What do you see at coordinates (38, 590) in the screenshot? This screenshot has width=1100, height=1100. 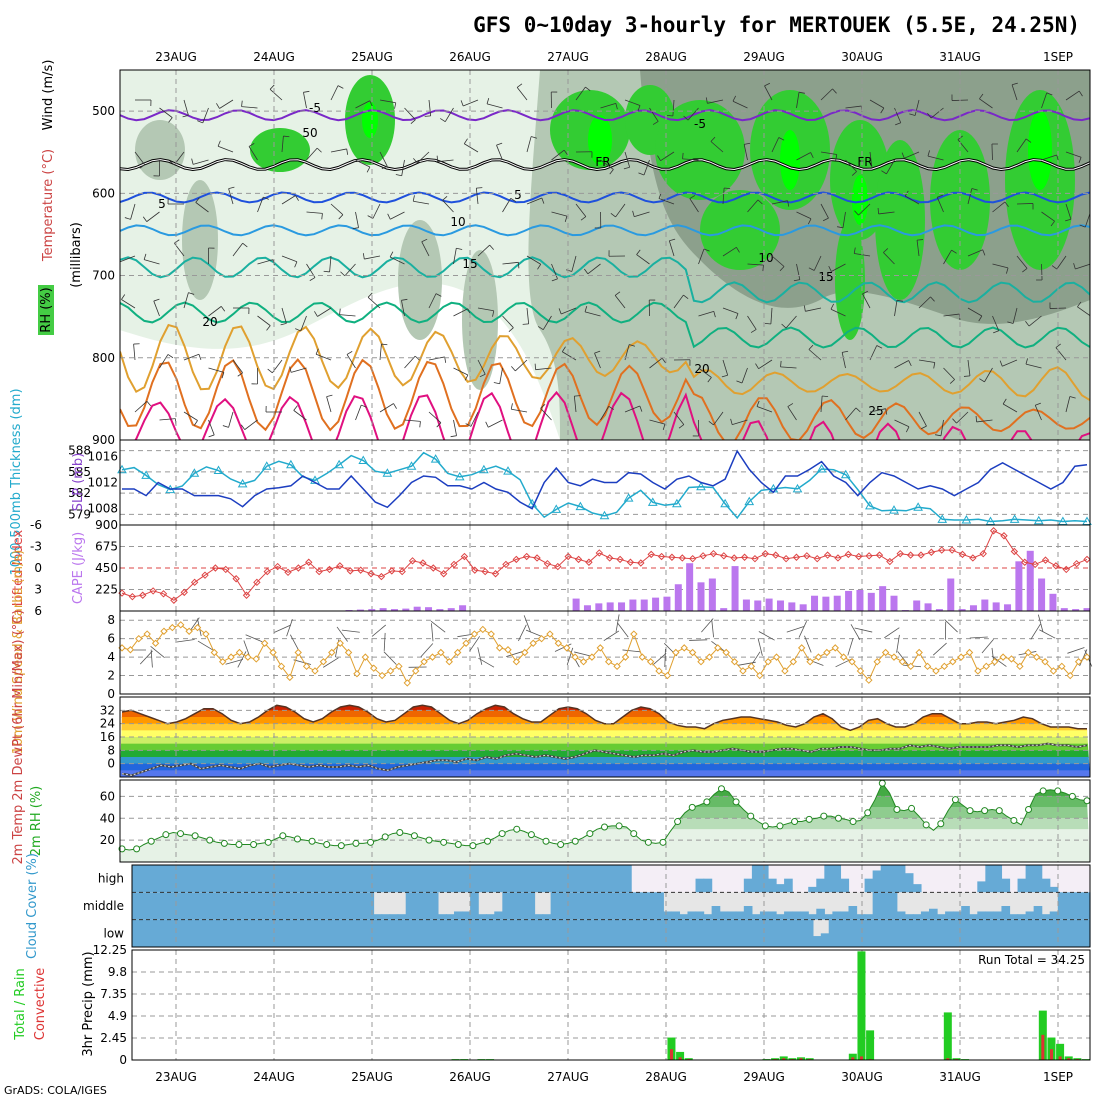 I see `tick-label: 3` at bounding box center [38, 590].